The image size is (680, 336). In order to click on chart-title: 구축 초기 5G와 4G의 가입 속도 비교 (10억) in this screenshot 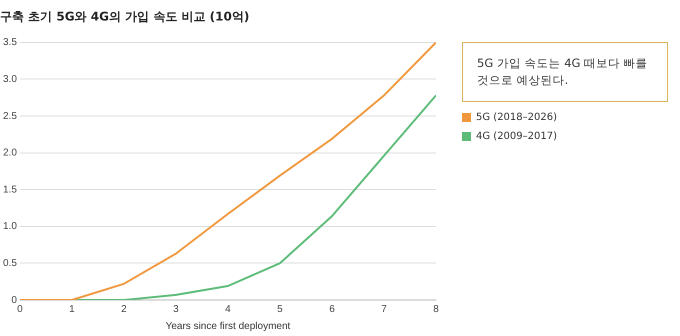, I will do `click(125, 16)`.